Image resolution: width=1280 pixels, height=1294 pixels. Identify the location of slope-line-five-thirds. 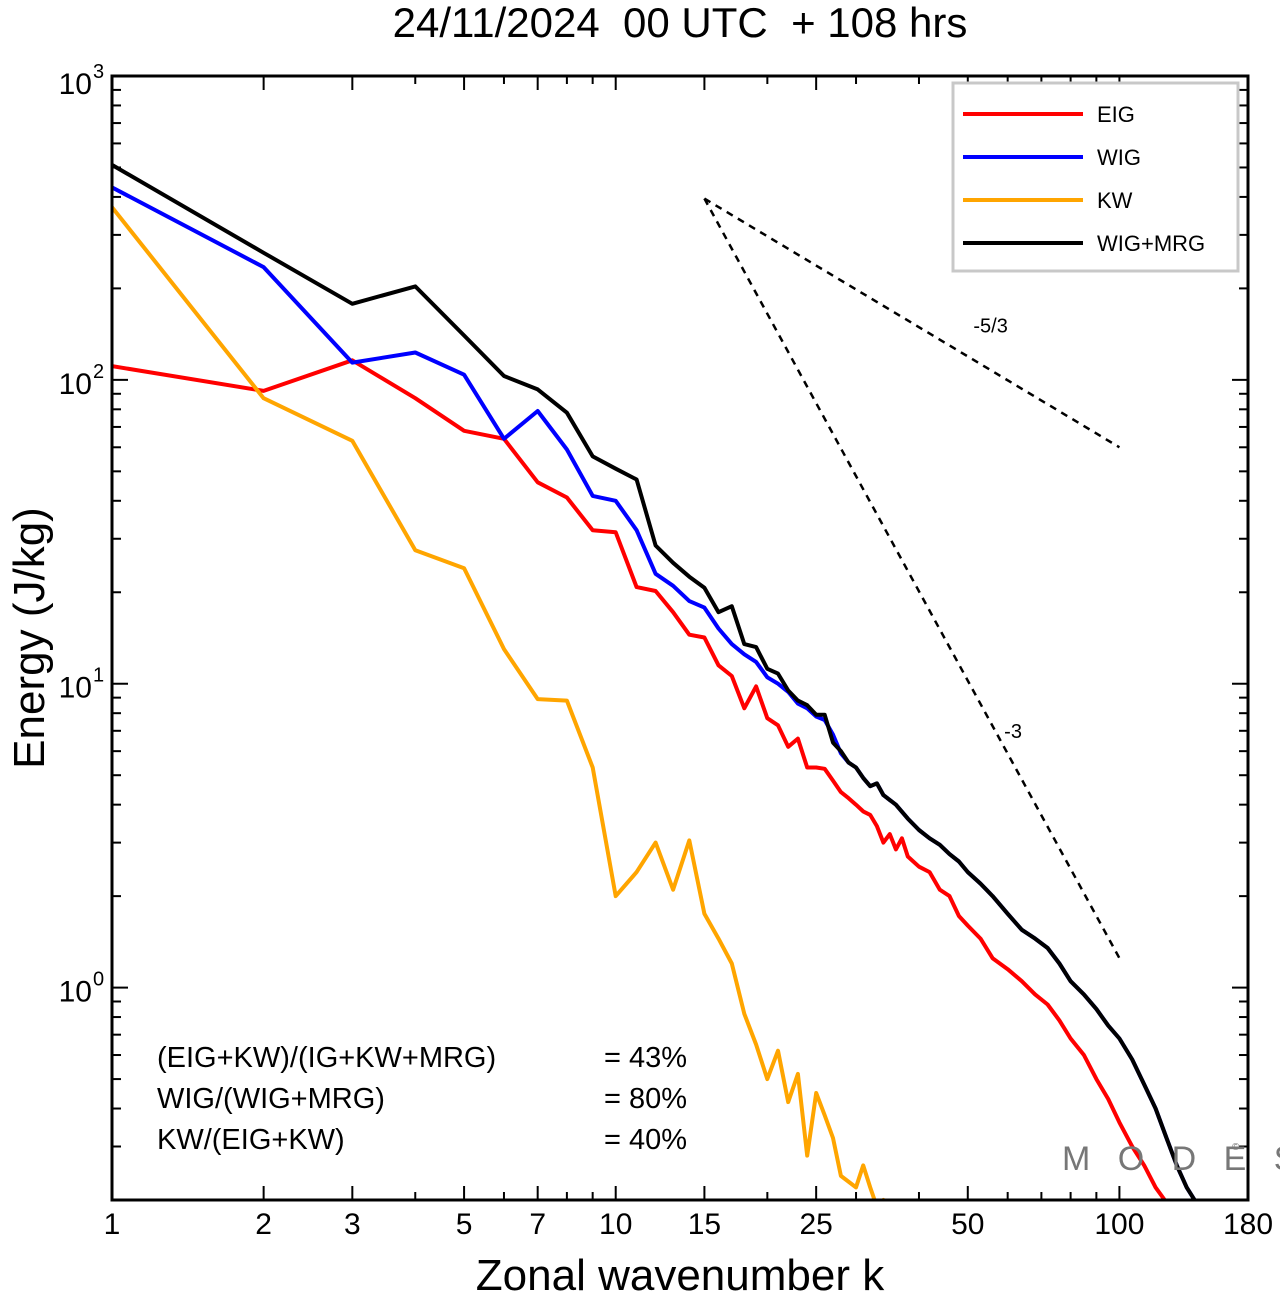
(912, 323).